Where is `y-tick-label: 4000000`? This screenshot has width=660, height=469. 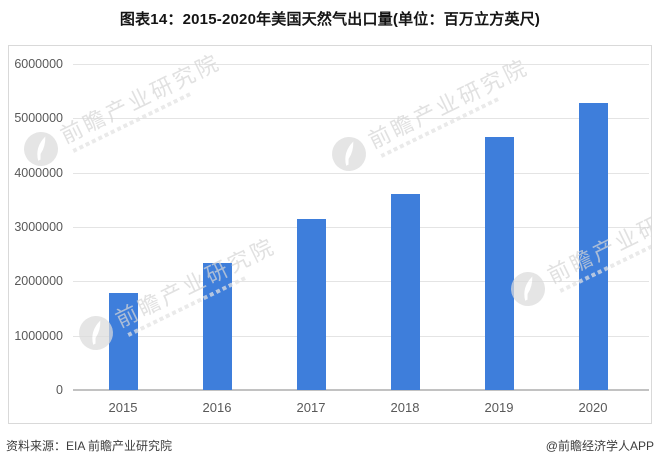
y-tick-label: 4000000 is located at coordinates (38, 173).